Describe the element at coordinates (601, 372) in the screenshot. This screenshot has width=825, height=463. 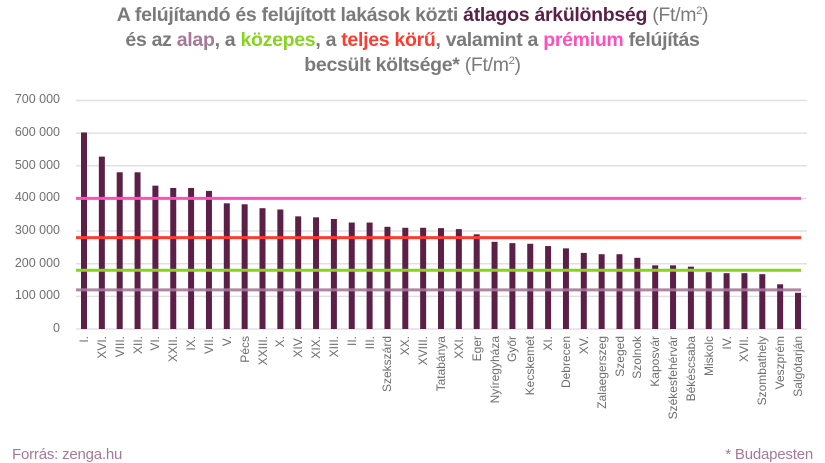
I see `x-tick-label: Zalaegerszeg` at that location.